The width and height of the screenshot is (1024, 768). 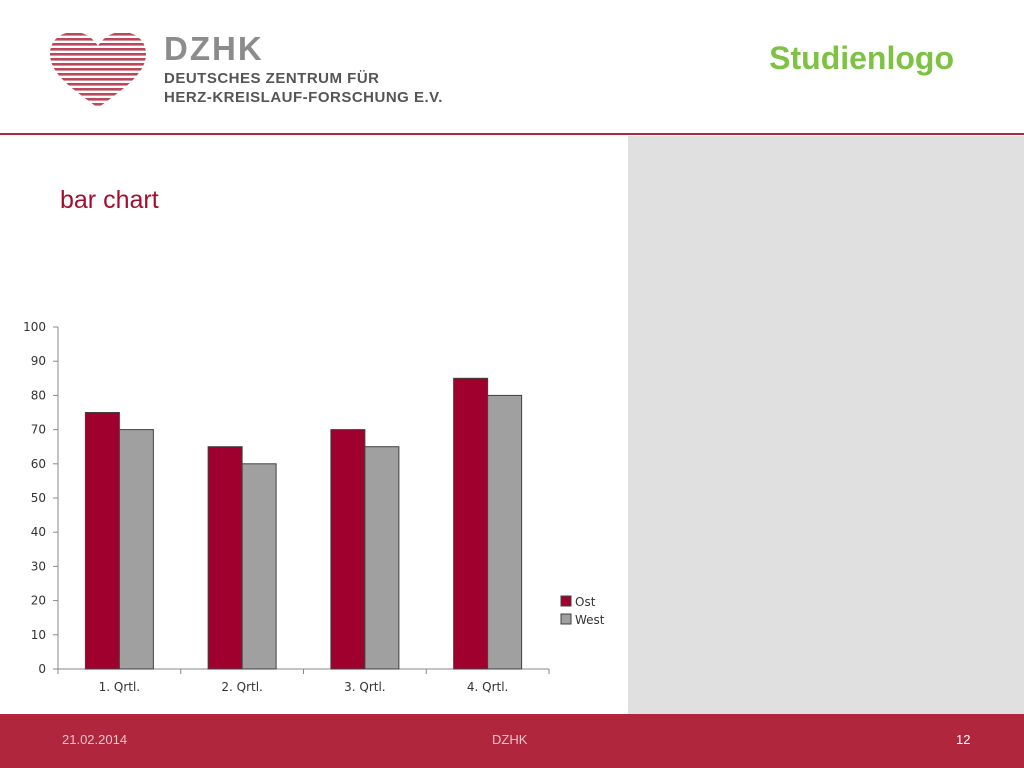 I want to click on slide-title: bar chart, so click(x=109, y=200).